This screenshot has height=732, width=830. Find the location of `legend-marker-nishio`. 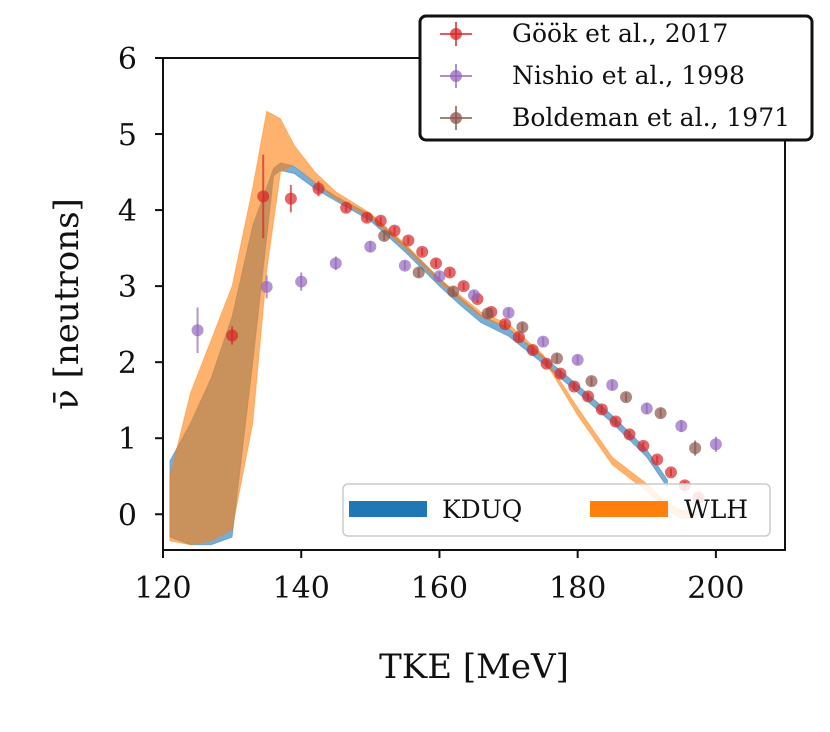

legend-marker-nishio is located at coordinates (456, 76).